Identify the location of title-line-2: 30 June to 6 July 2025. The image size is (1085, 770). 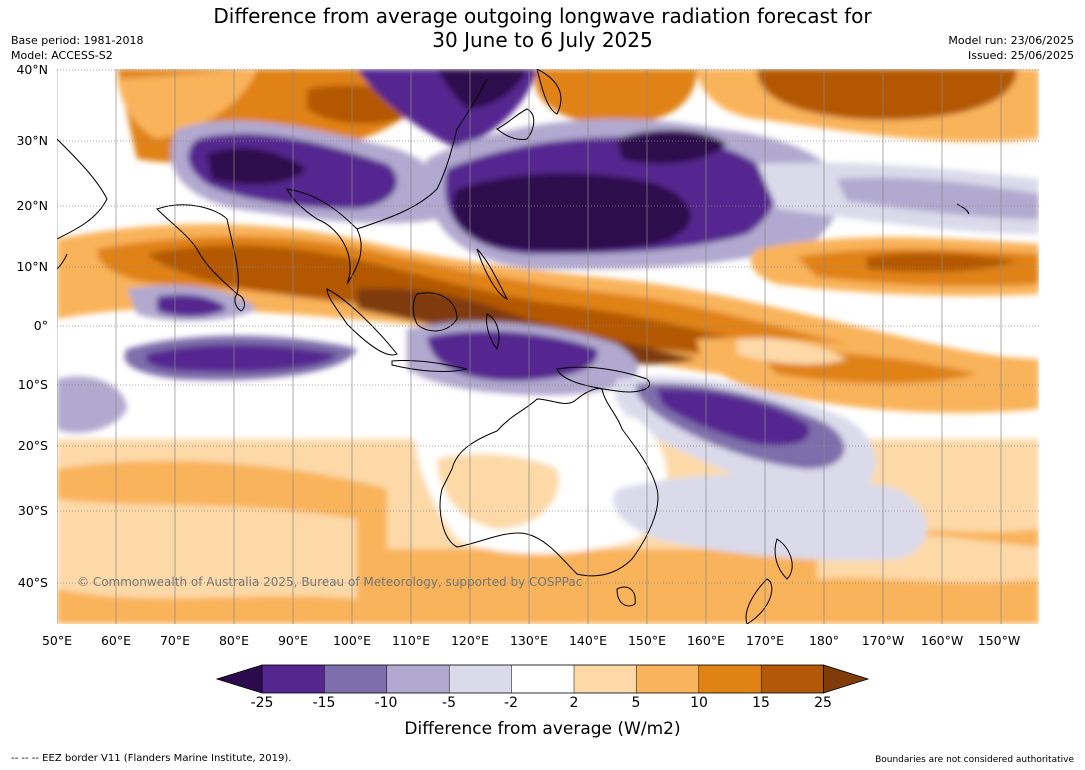
(542, 40).